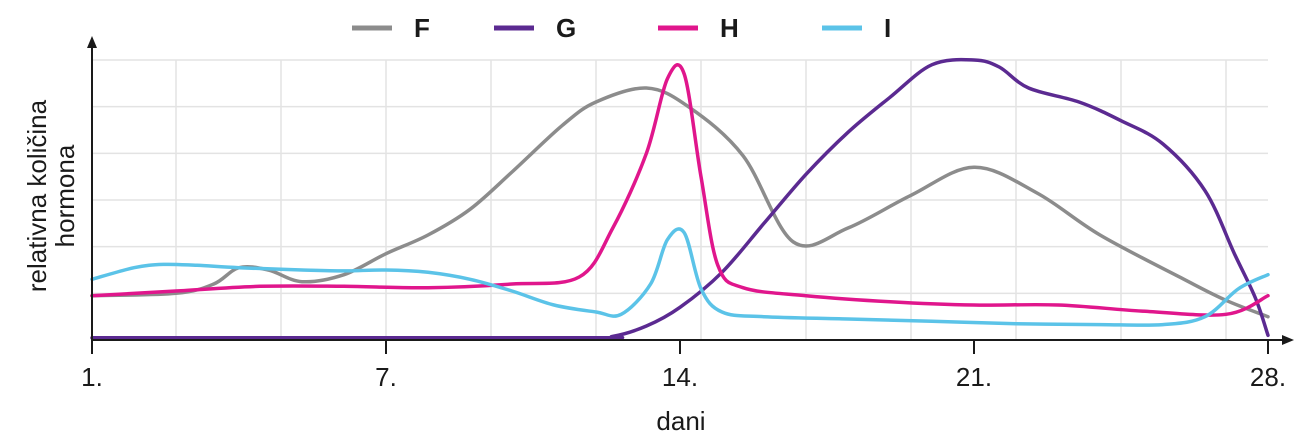  I want to click on x-tick-label: 21., so click(974, 377).